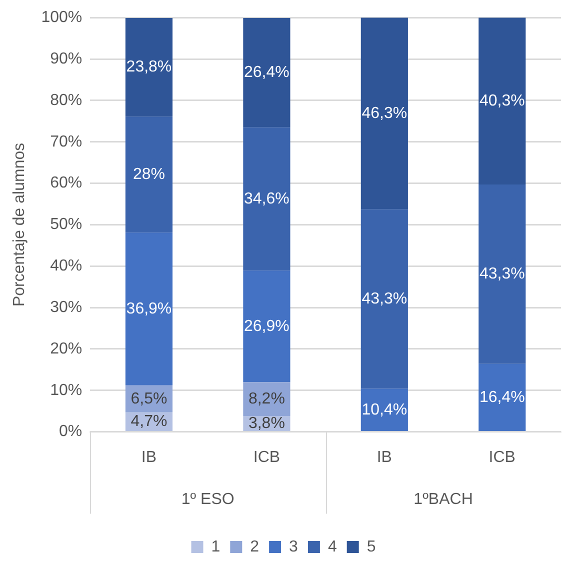 This screenshot has height=565, width=577. Describe the element at coordinates (207, 499) in the screenshot. I see `text: 1º ESO` at that location.